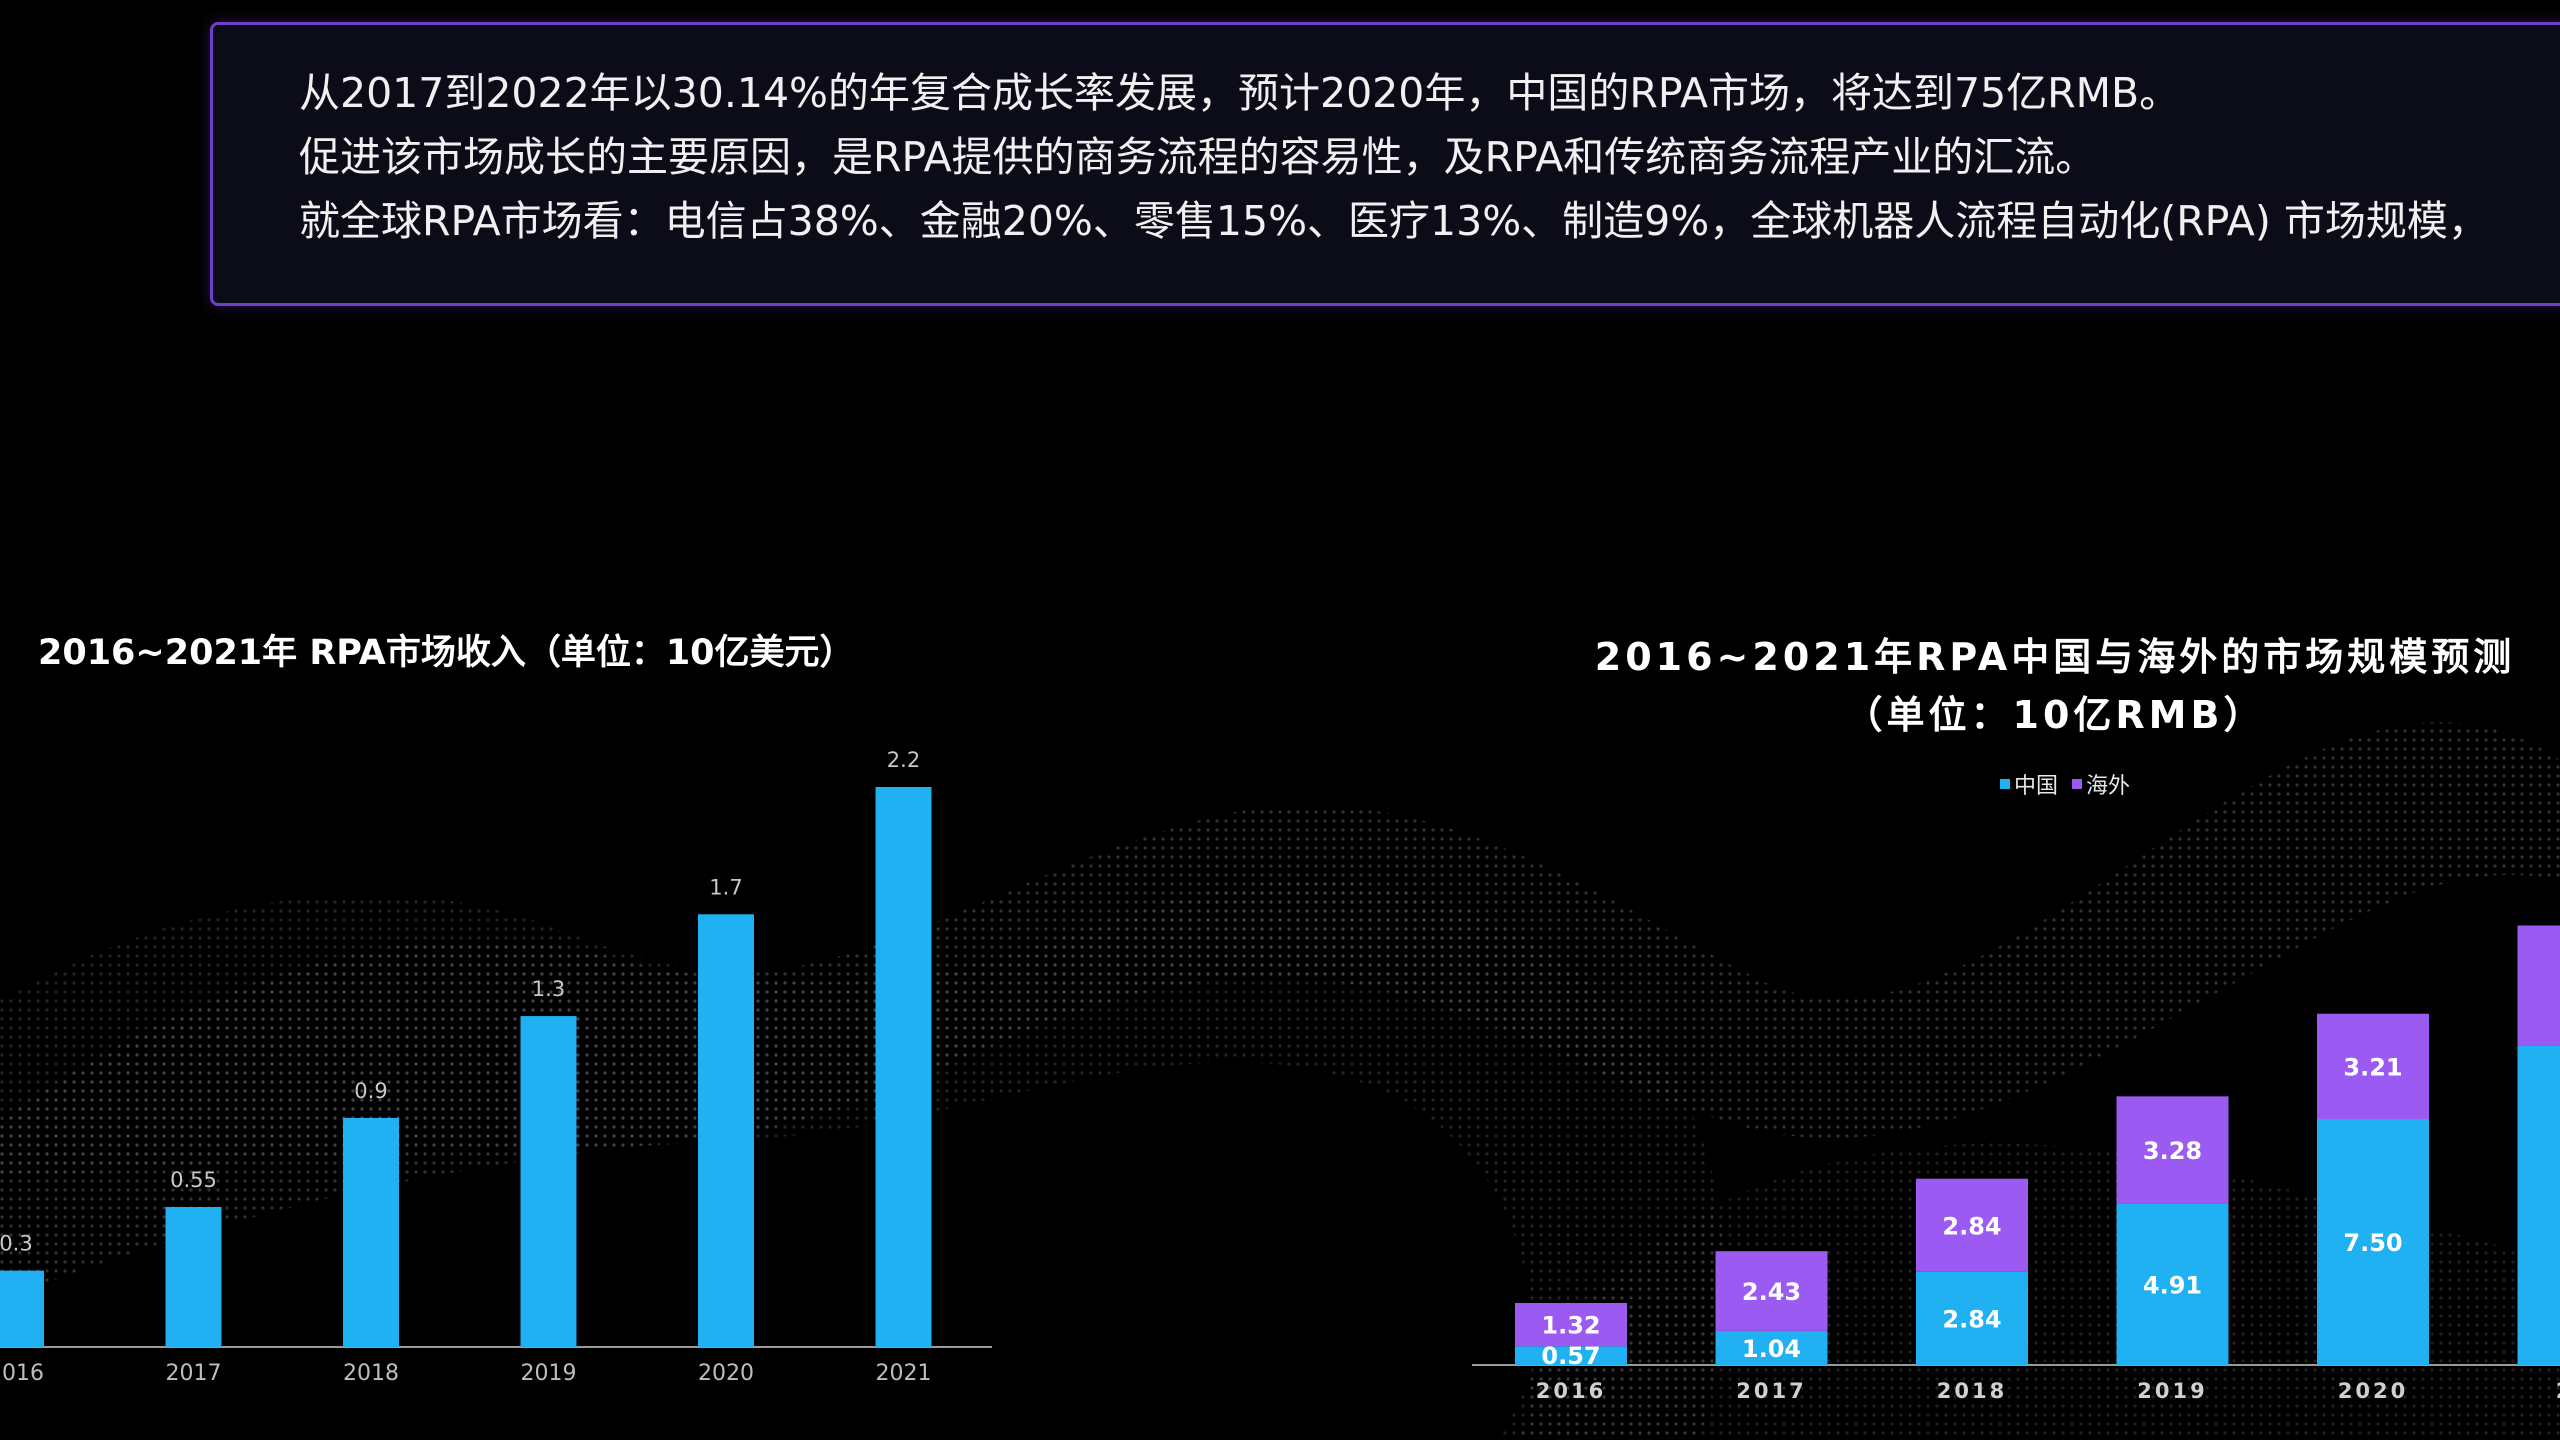  I want to click on chart2-bar-overseas-2017, so click(1771, 1291).